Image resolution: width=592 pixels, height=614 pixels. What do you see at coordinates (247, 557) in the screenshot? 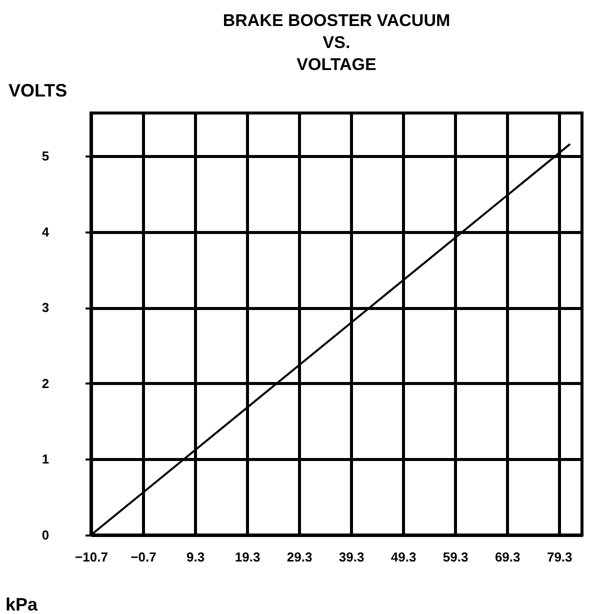
I see `x-tick-label: 19.3` at bounding box center [247, 557].